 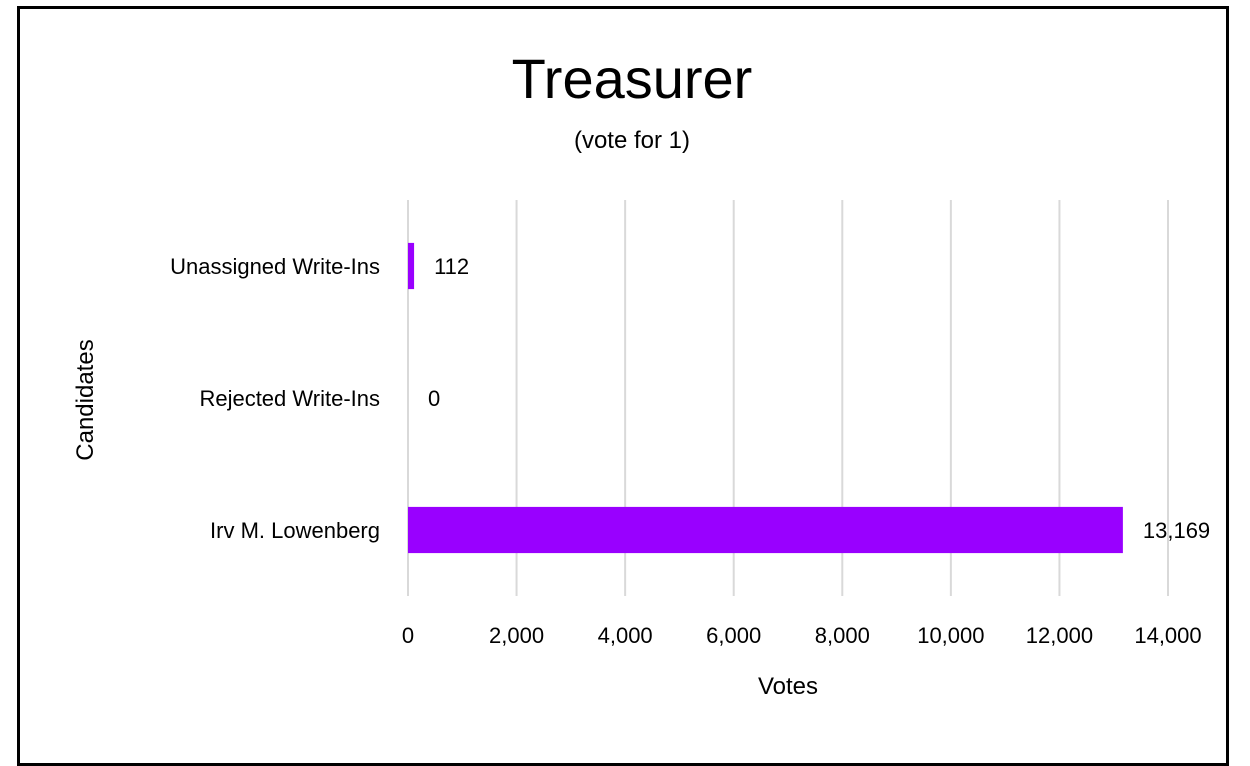 I want to click on x-tick-label: 10,000, so click(x=950, y=635).